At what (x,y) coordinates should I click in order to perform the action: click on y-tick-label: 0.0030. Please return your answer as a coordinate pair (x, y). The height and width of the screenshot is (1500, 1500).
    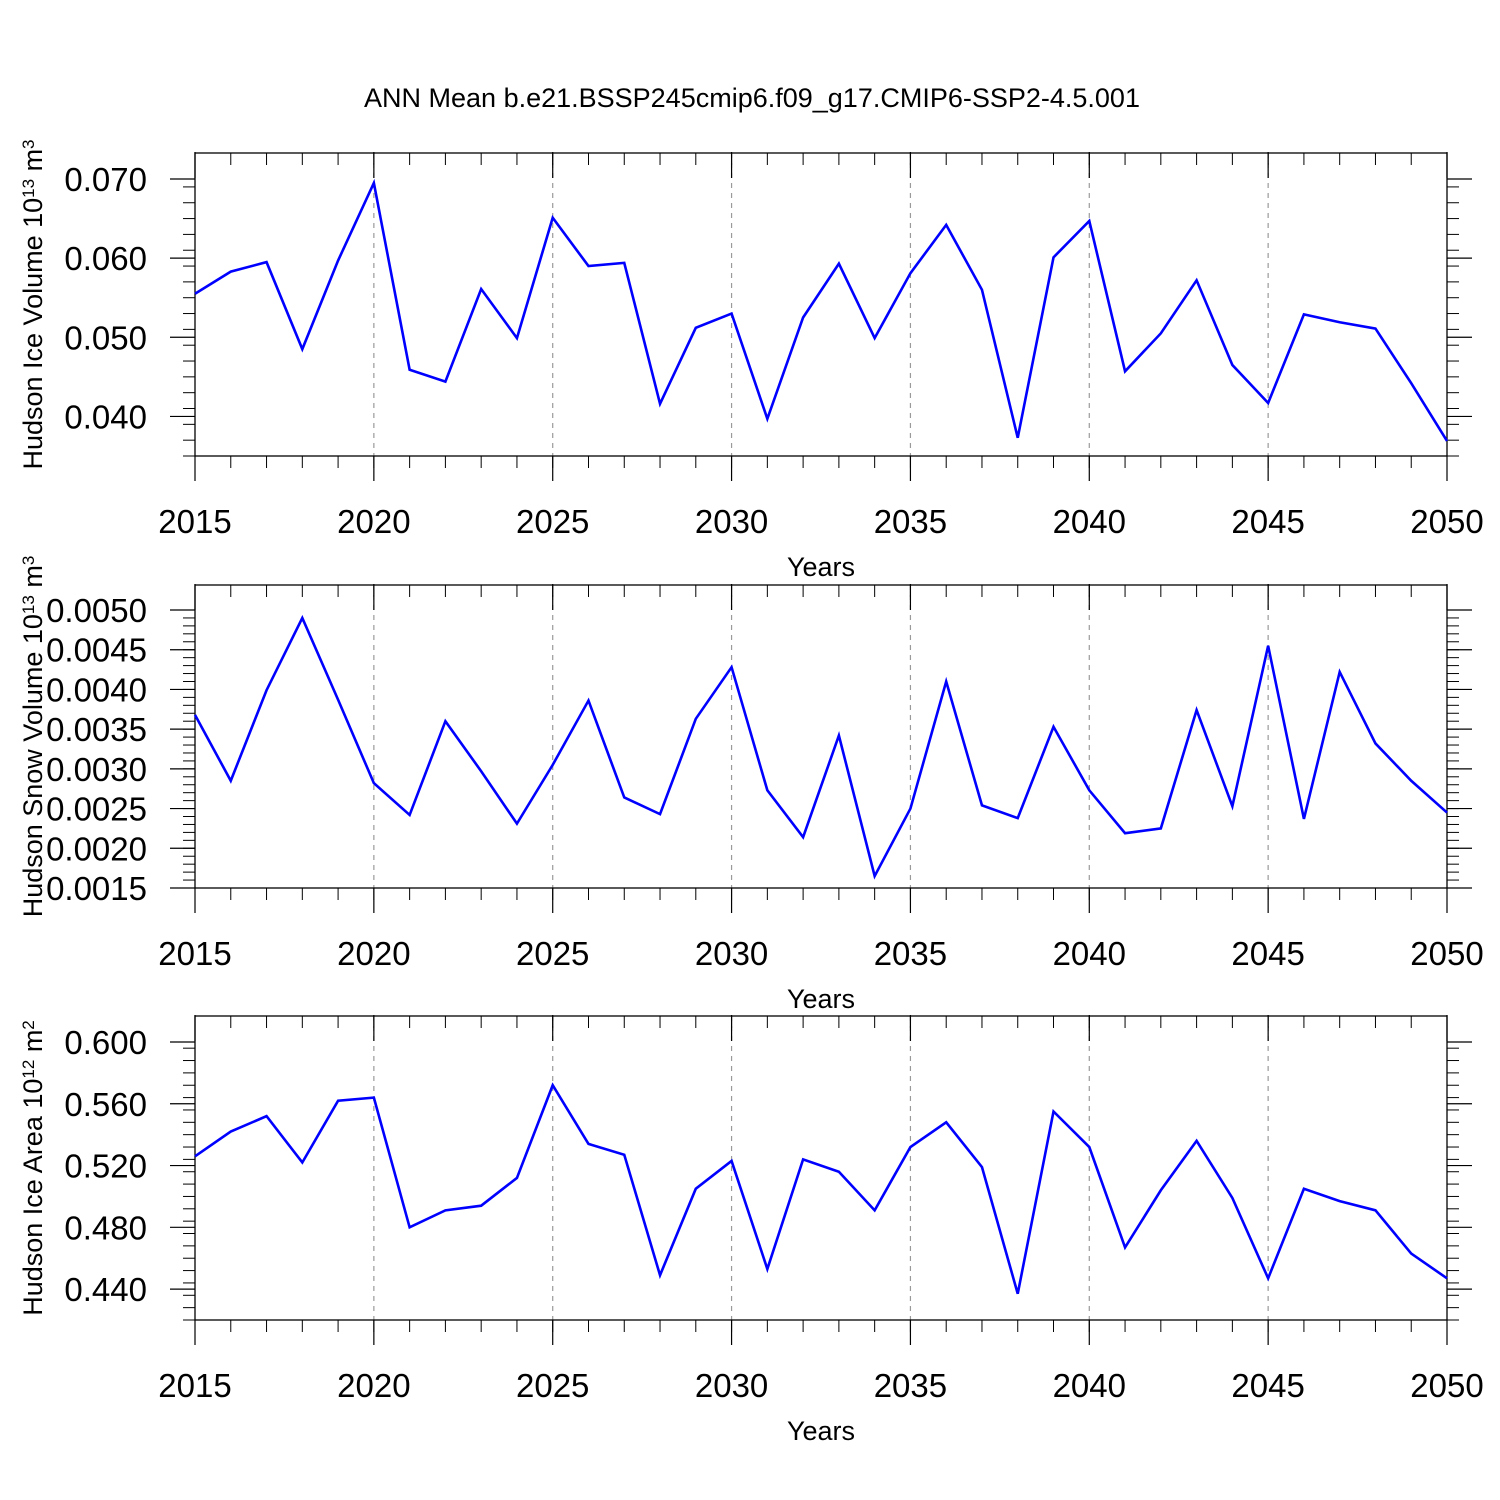
    Looking at the image, I should click on (96, 769).